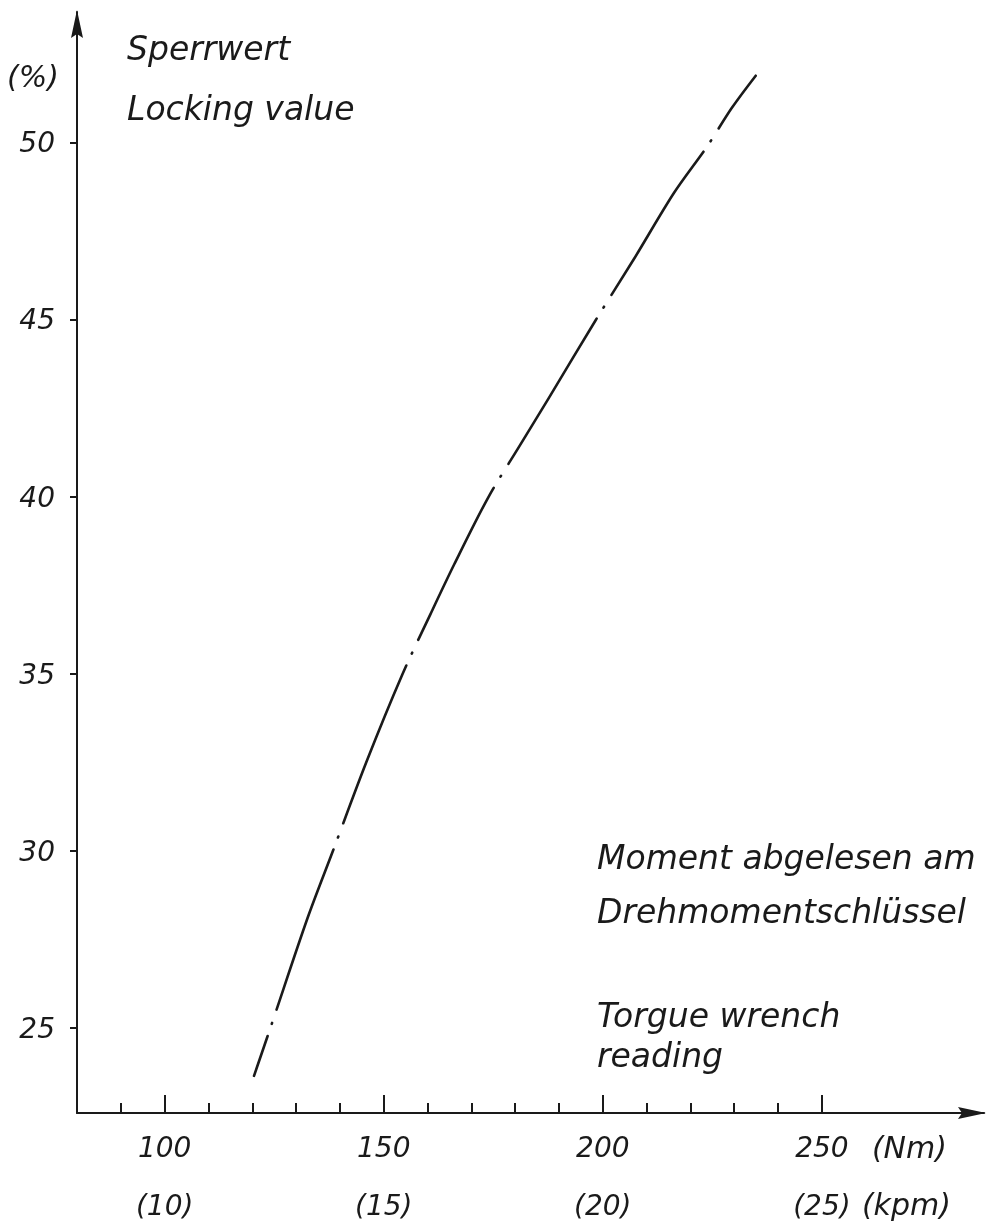 The height and width of the screenshot is (1227, 988). What do you see at coordinates (603, 1205) in the screenshot?
I see `x2-tick-label: (20)` at bounding box center [603, 1205].